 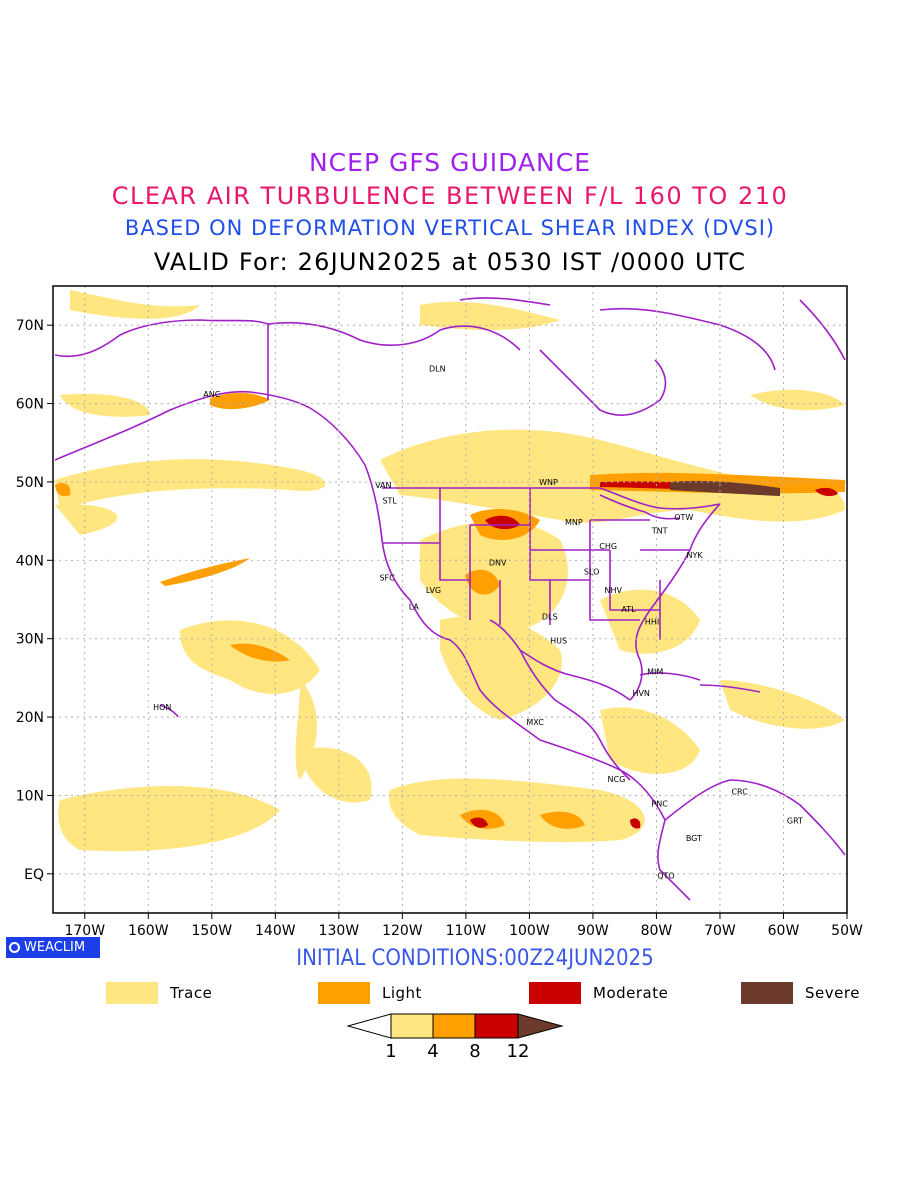 What do you see at coordinates (659, 531) in the screenshot?
I see `station-label-tnt: TNT` at bounding box center [659, 531].